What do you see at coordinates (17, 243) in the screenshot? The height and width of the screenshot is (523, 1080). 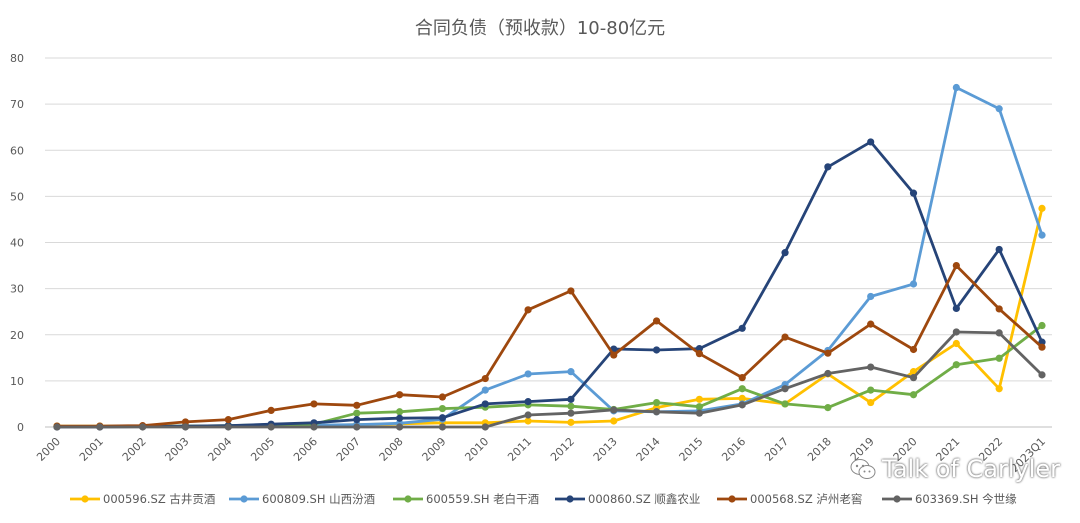 I see `y-tick-label: 40` at bounding box center [17, 243].